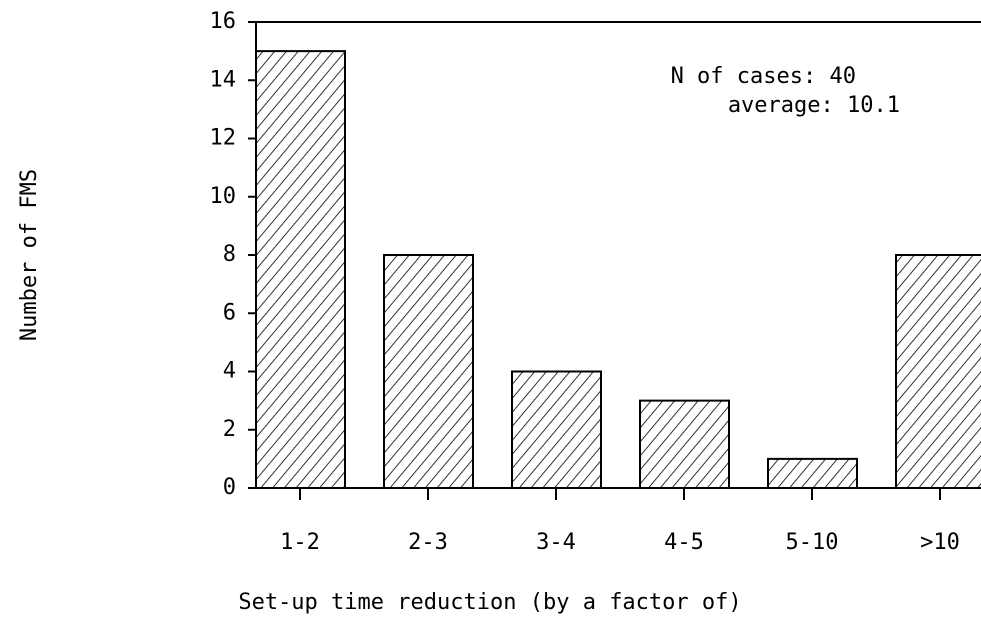 This screenshot has width=981, height=635. What do you see at coordinates (300, 542) in the screenshot?
I see `x-tick-label: 1-2` at bounding box center [300, 542].